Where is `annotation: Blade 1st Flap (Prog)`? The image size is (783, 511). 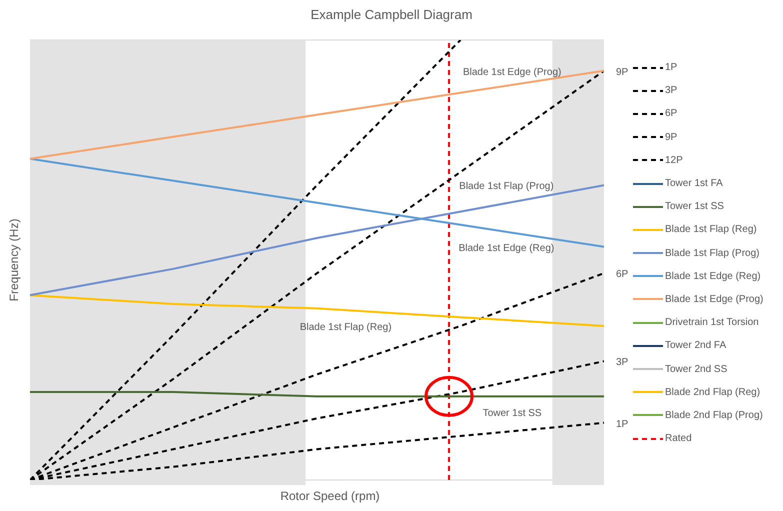 annotation: Blade 1st Flap (Prog) is located at coordinates (506, 186).